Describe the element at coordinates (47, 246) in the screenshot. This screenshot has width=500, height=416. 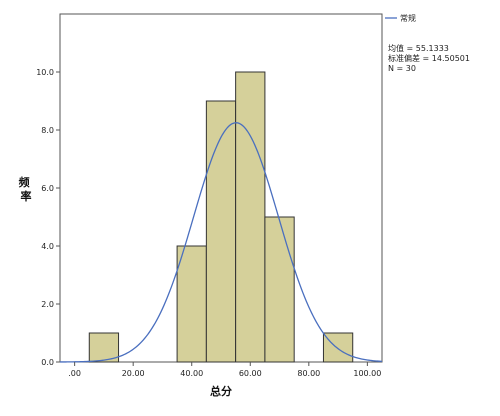
I see `y-tick-label-2: 4.0` at that location.